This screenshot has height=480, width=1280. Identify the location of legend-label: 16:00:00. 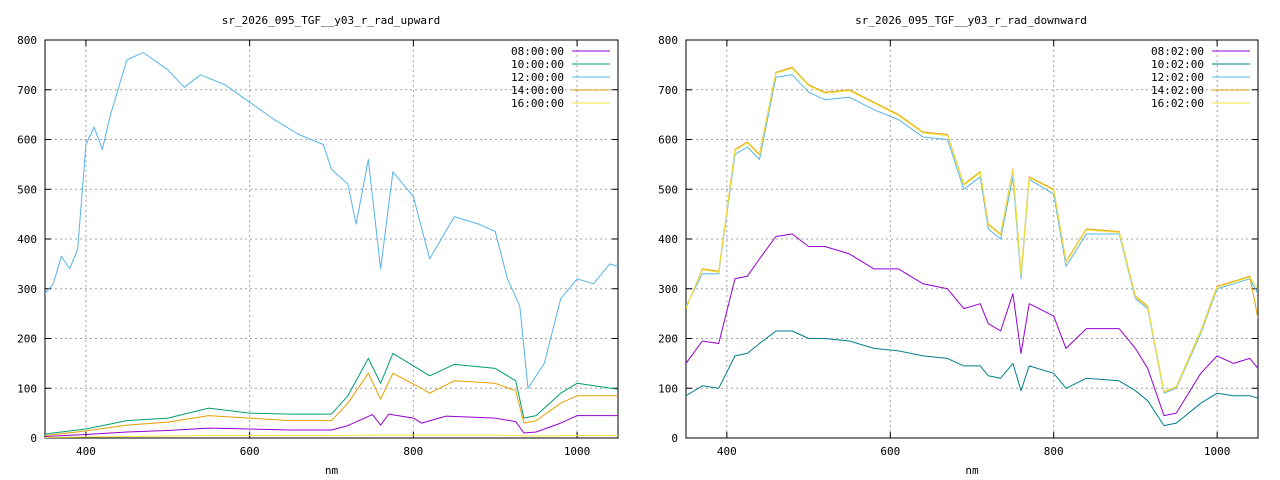
(537, 103).